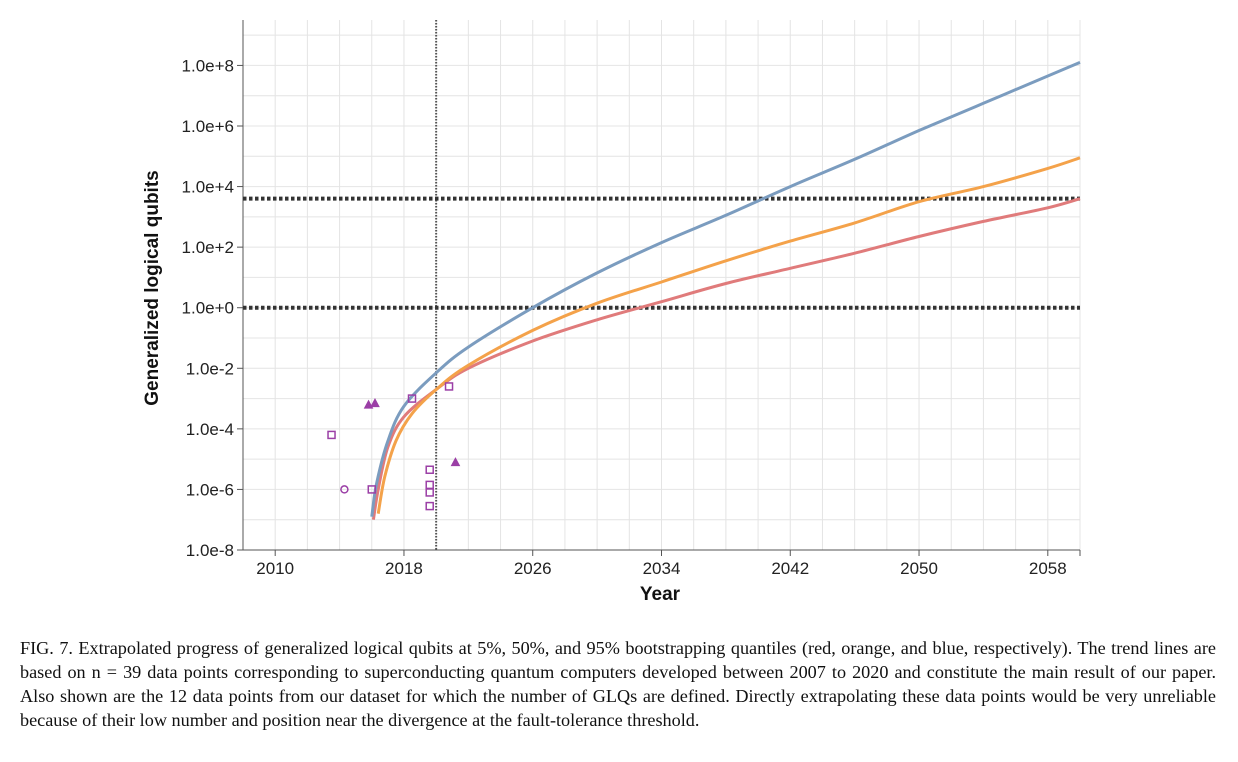 The image size is (1238, 762). I want to click on x-tick-label: 2042, so click(790, 568).